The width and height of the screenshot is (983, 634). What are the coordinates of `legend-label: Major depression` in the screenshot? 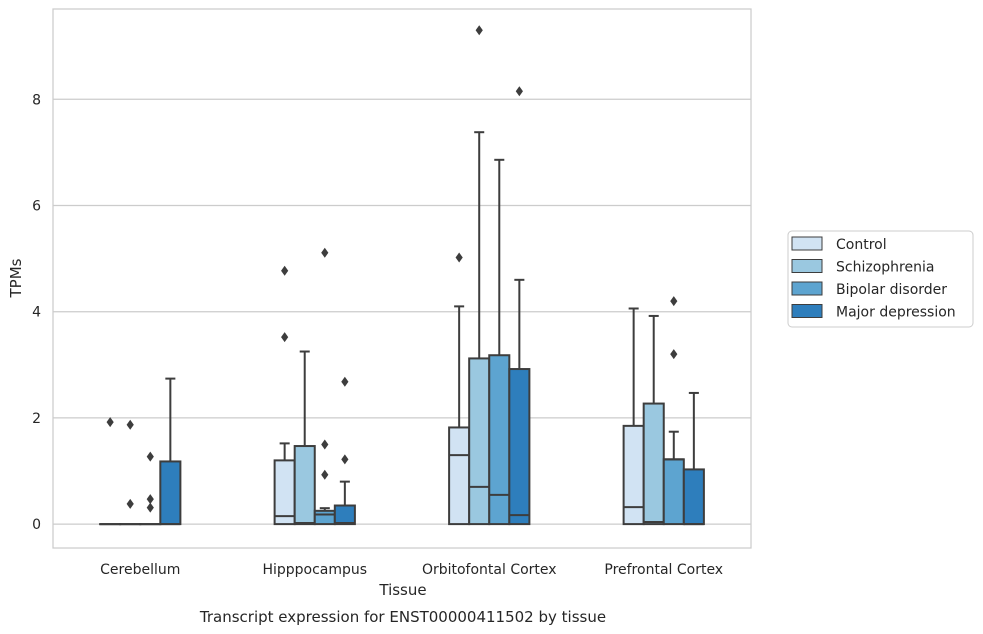 It's located at (896, 313).